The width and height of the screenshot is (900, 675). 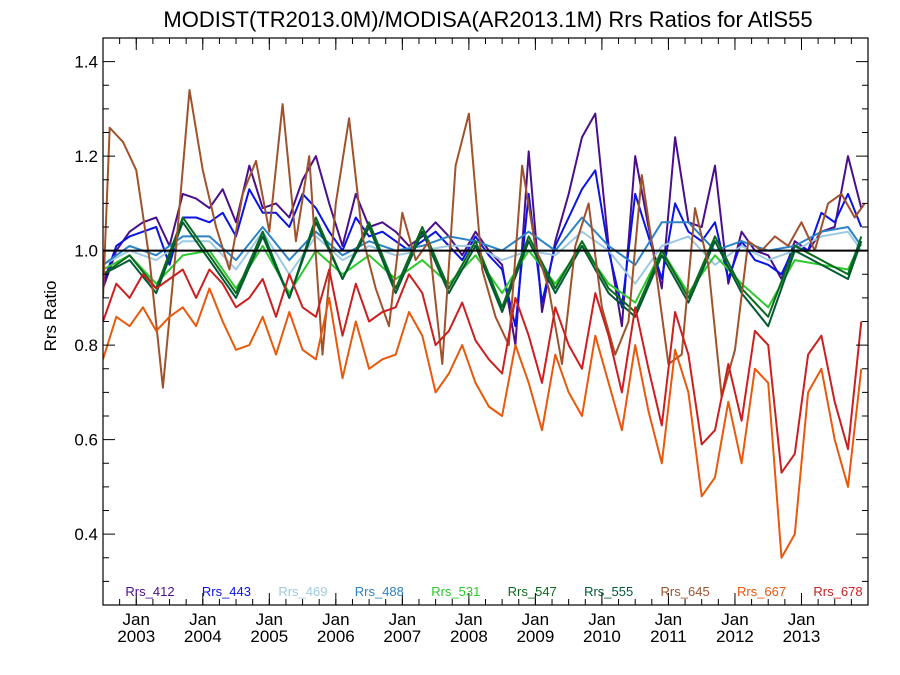 I want to click on y-tick-label: 0.4, so click(x=86, y=534).